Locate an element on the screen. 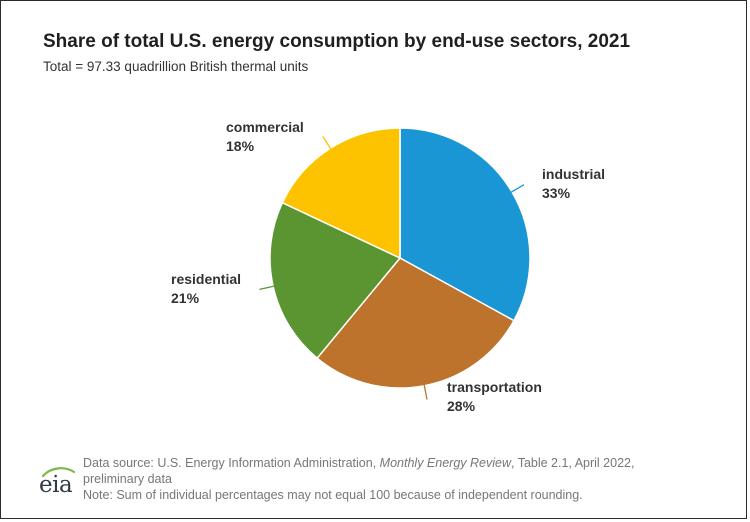  slice-label-residential: residential 21% is located at coordinates (206, 289).